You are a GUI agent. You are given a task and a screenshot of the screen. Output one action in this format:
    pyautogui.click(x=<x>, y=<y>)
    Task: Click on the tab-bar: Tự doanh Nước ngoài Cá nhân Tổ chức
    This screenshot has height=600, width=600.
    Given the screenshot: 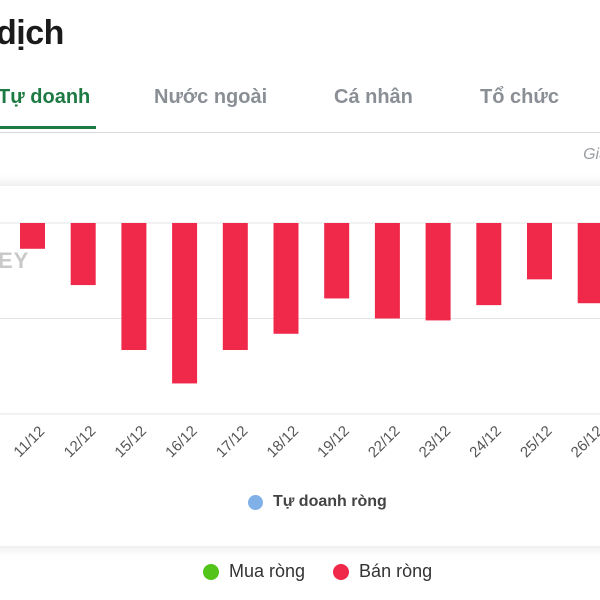 What is the action you would take?
    pyautogui.click(x=300, y=106)
    